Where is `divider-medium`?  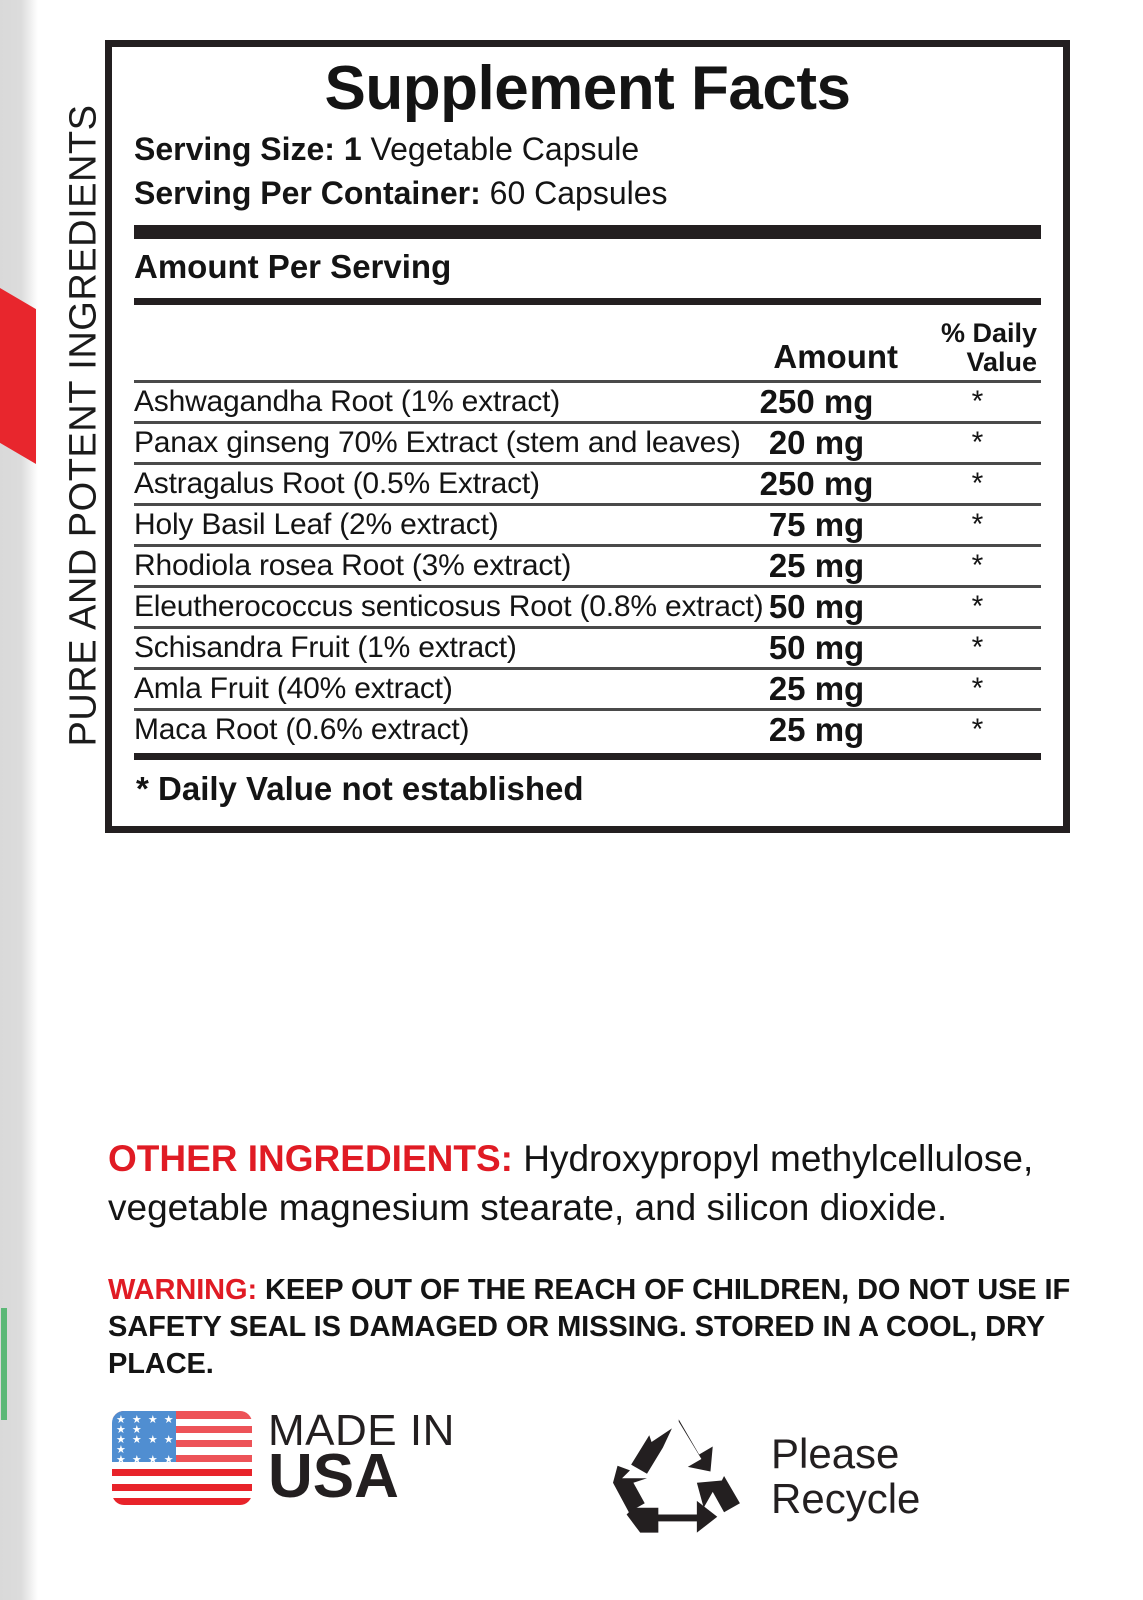 divider-medium is located at coordinates (587, 302).